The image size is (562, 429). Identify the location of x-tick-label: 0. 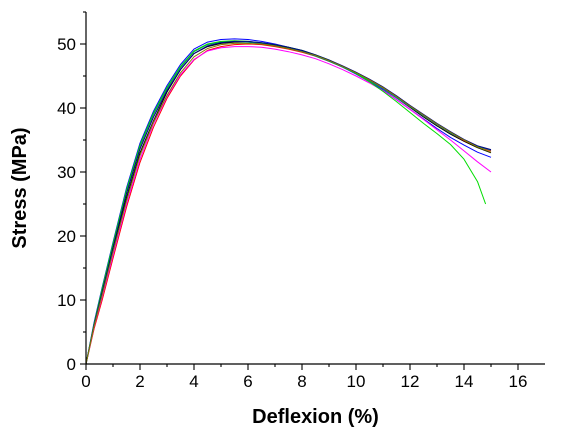
(85, 381).